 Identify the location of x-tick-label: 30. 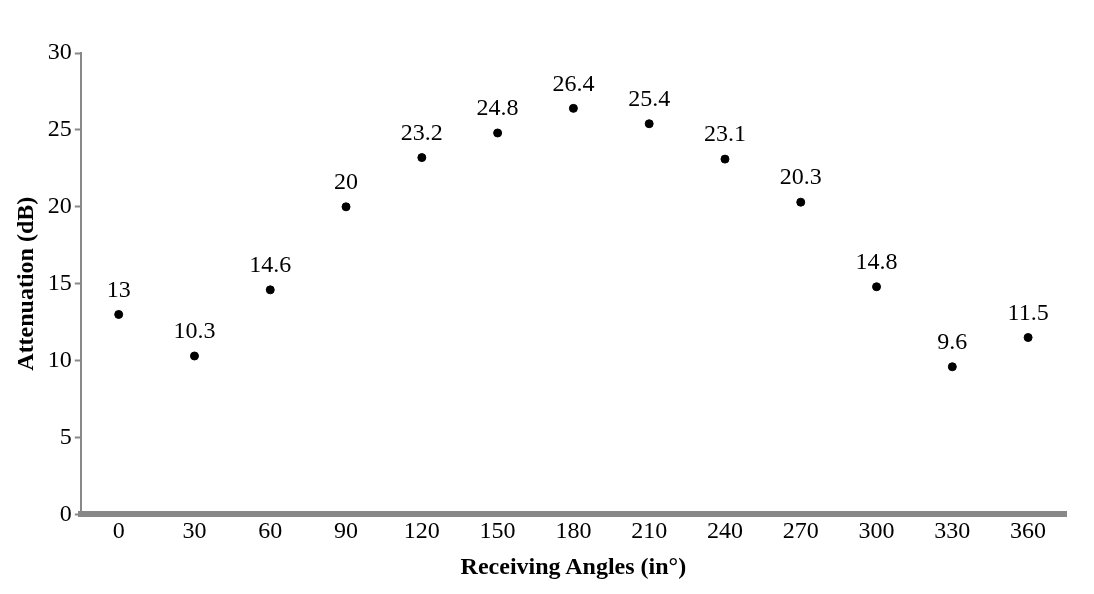
(194, 530).